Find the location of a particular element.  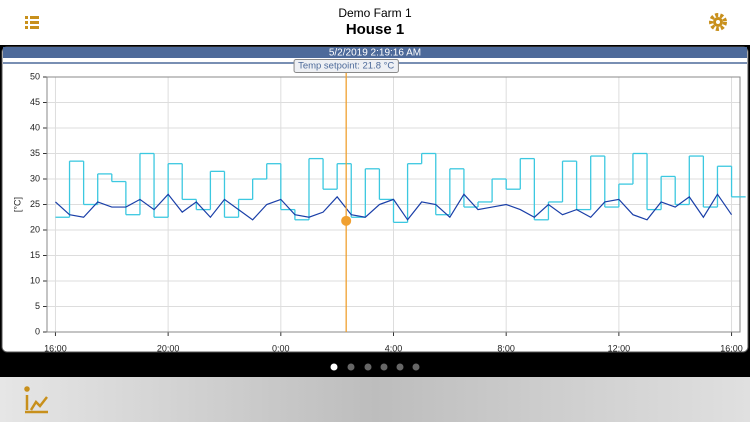

y-tick-label: 40 is located at coordinates (35, 127).